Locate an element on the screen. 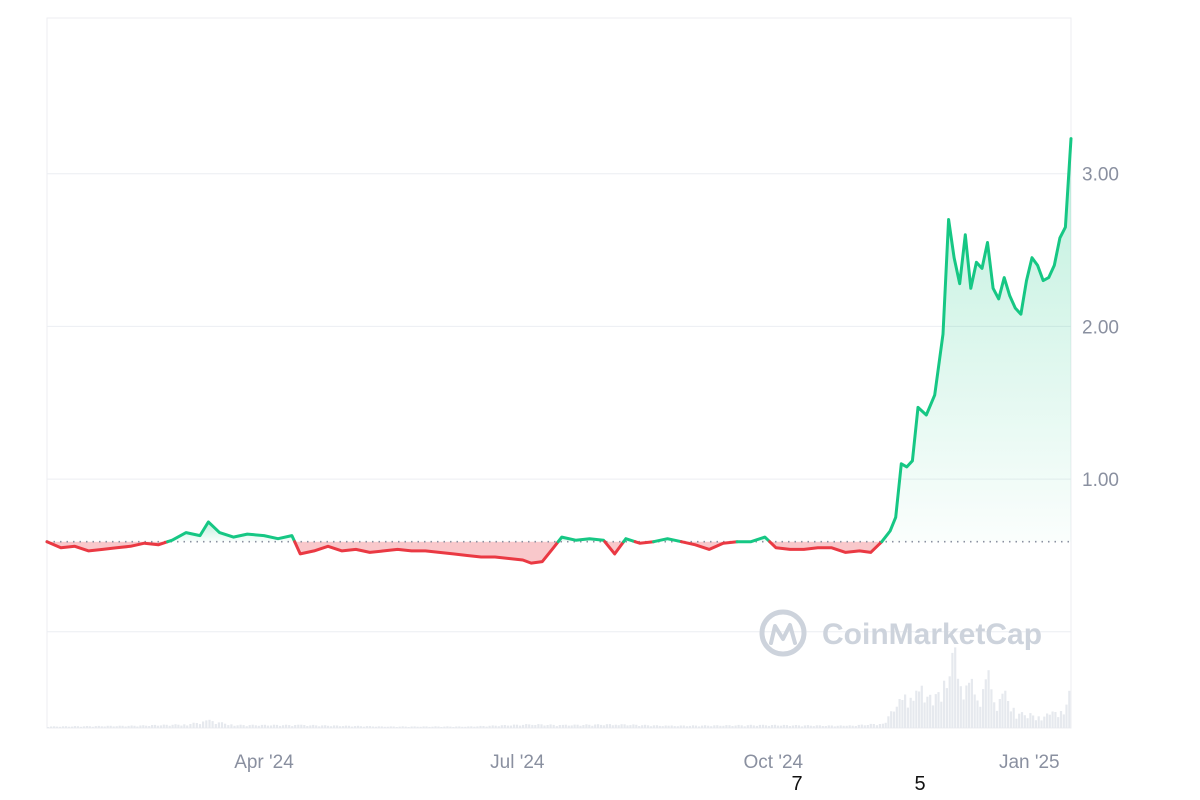 This screenshot has height=800, width=1200. x-tick-label-0: Apr '24 is located at coordinates (264, 762).